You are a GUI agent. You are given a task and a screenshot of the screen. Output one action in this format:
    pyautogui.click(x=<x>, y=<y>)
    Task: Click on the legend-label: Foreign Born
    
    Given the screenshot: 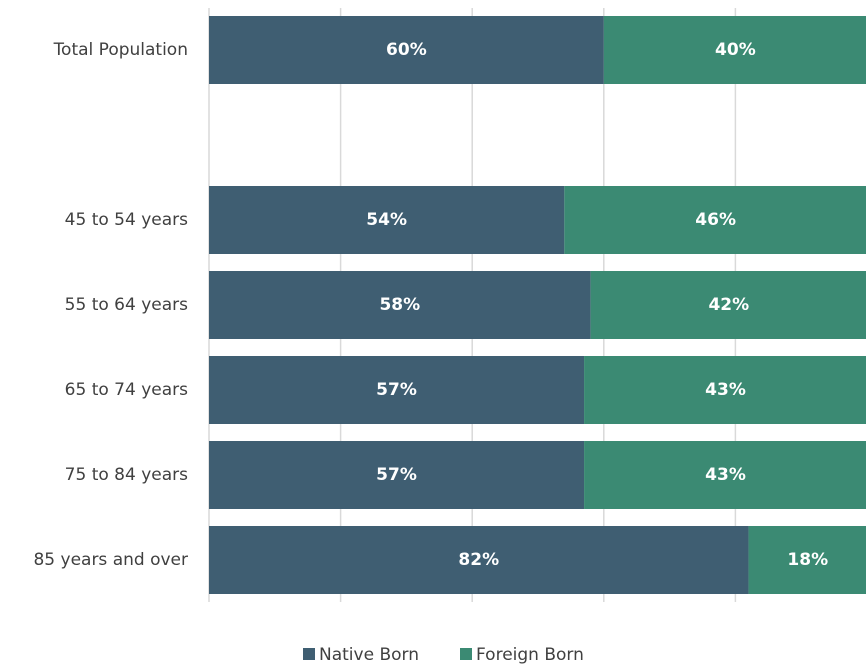 What is the action you would take?
    pyautogui.click(x=530, y=655)
    